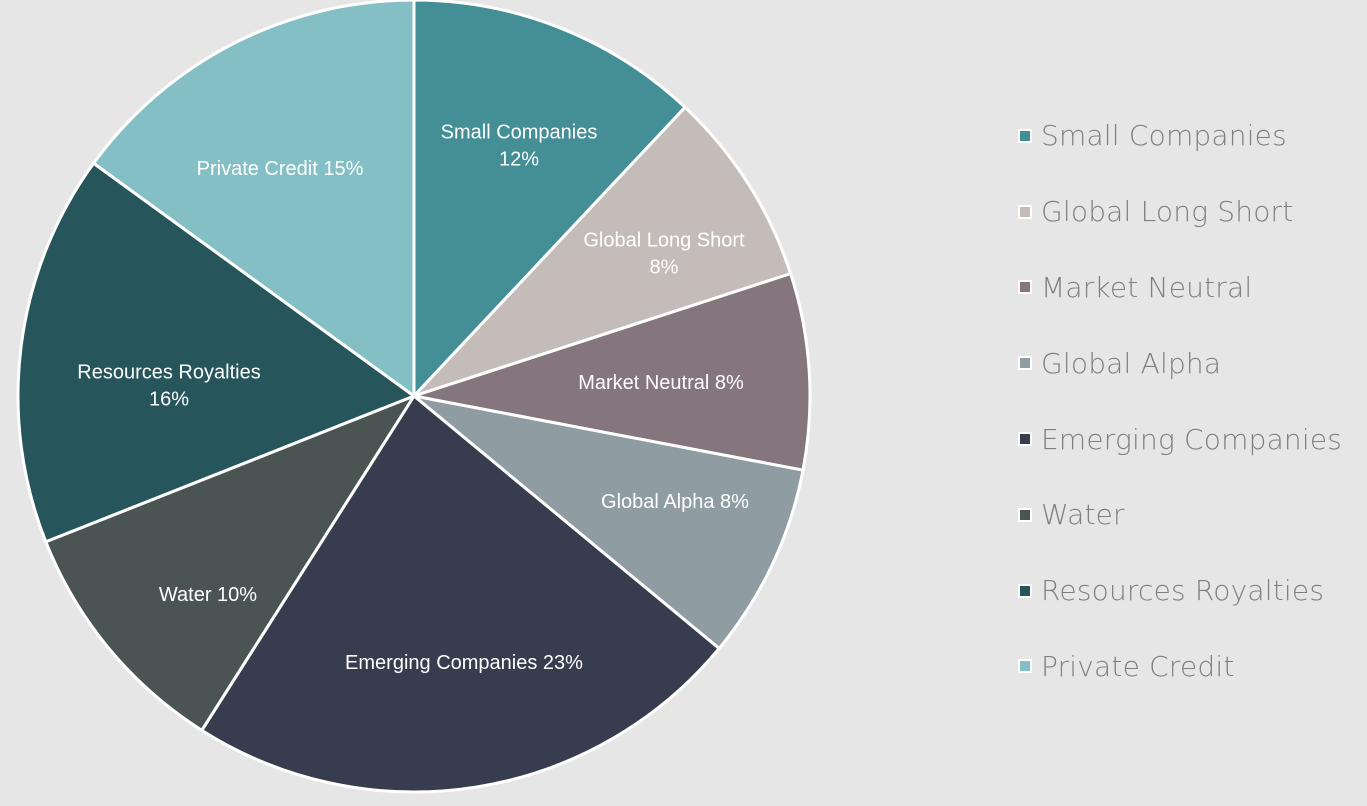  Describe the element at coordinates (664, 254) in the screenshot. I see `slice-label-global-long-short: Global Long Short 8%` at that location.